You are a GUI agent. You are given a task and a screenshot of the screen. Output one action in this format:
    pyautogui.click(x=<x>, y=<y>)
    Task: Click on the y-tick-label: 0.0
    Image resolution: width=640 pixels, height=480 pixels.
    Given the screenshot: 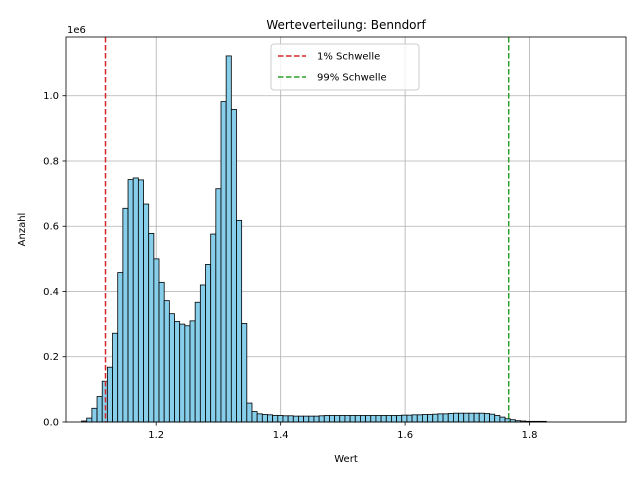 What is the action you would take?
    pyautogui.click(x=51, y=423)
    